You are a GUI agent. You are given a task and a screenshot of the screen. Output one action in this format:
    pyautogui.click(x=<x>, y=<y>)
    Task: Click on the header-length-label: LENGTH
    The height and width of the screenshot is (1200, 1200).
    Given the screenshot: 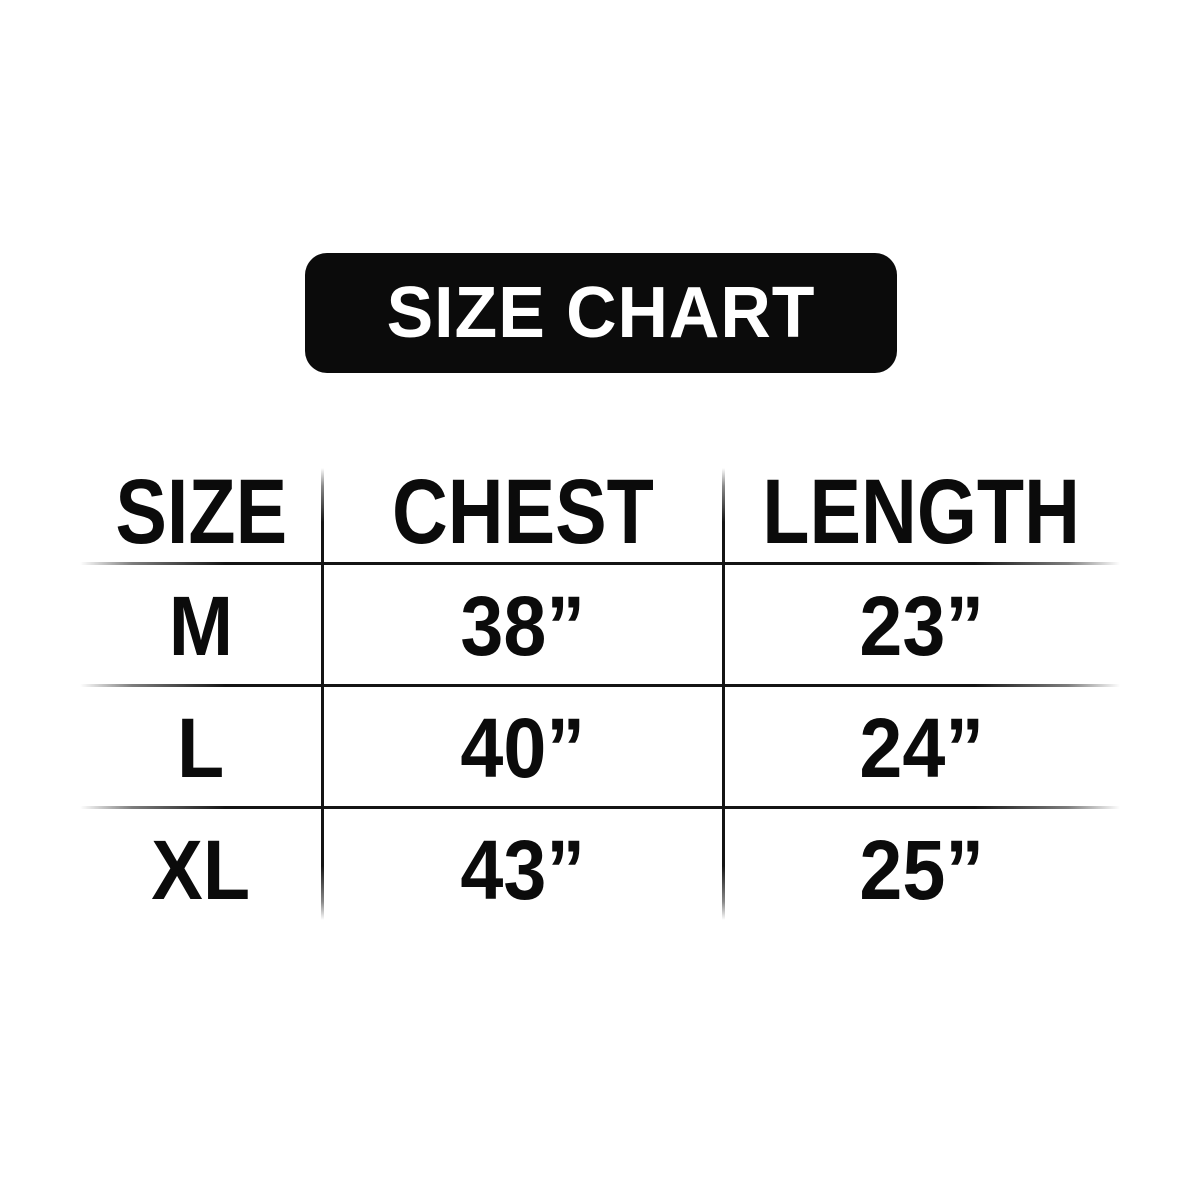 What is the action you would take?
    pyautogui.click(x=921, y=511)
    